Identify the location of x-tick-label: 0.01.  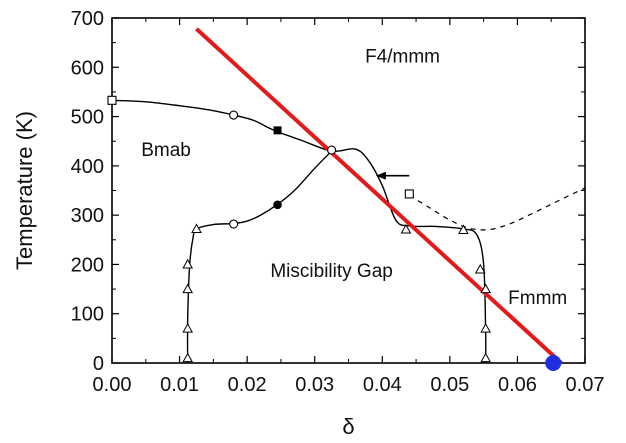
(179, 385).